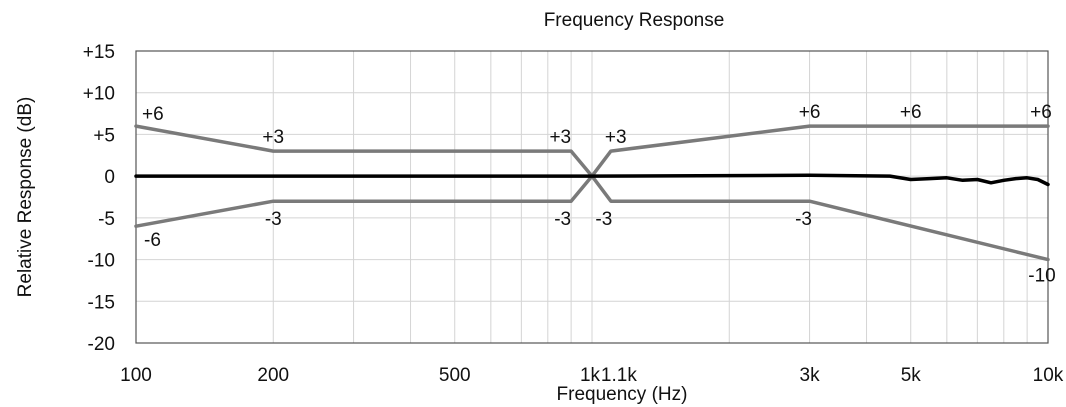 This screenshot has width=1066, height=407. I want to click on measured-response-line, so click(592, 180).